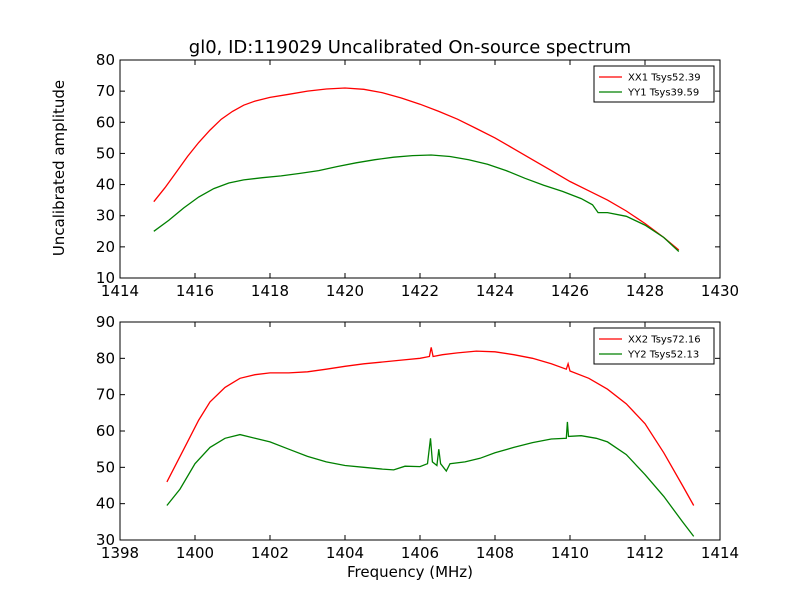 The height and width of the screenshot is (600, 800). Describe the element at coordinates (105, 540) in the screenshot. I see `bottom-y-tick-label: 30` at that location.